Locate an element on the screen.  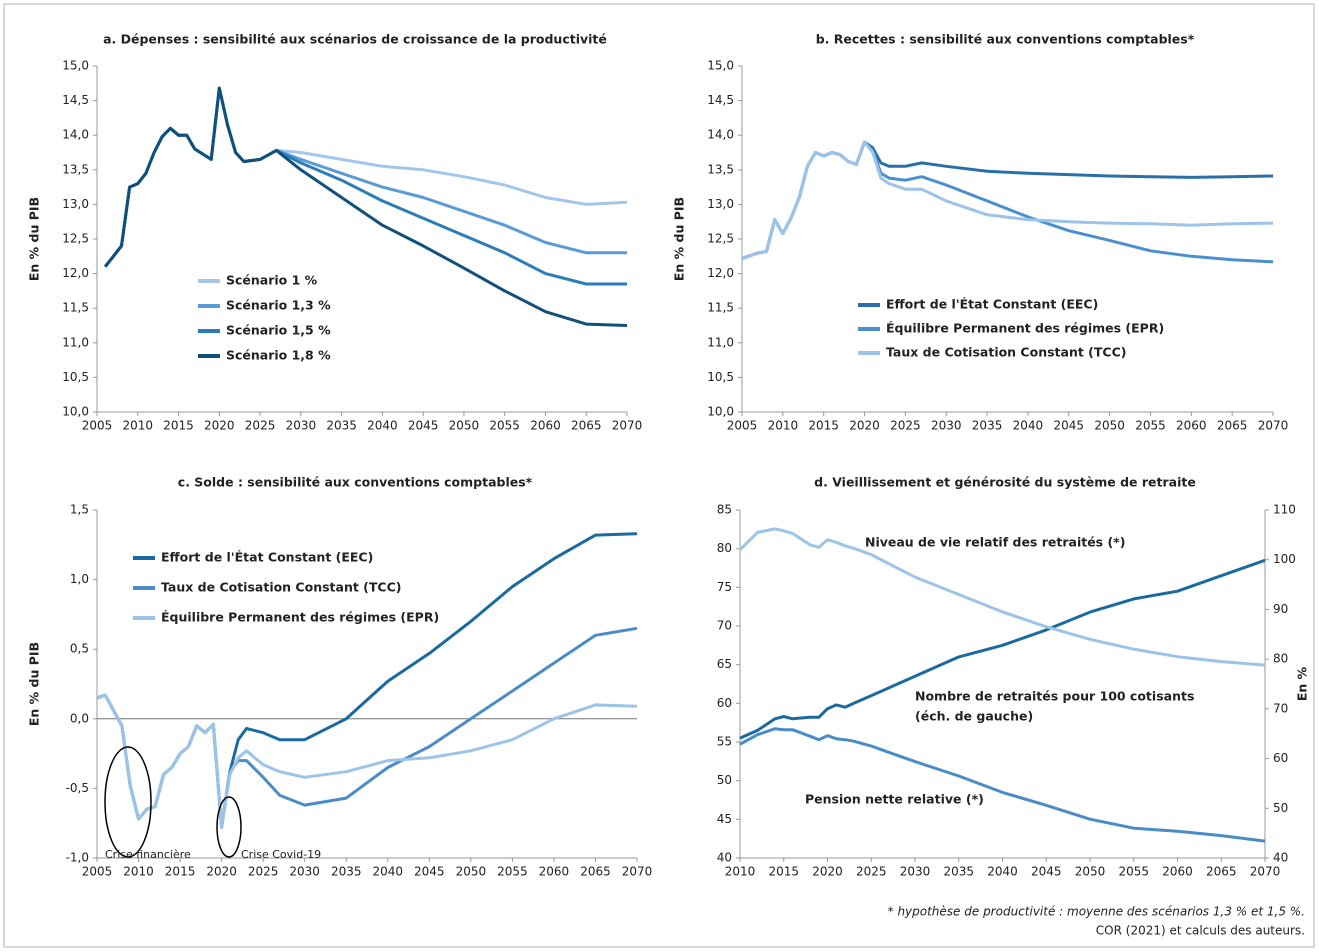
y2-tick-label: 60 is located at coordinates (1280, 758).